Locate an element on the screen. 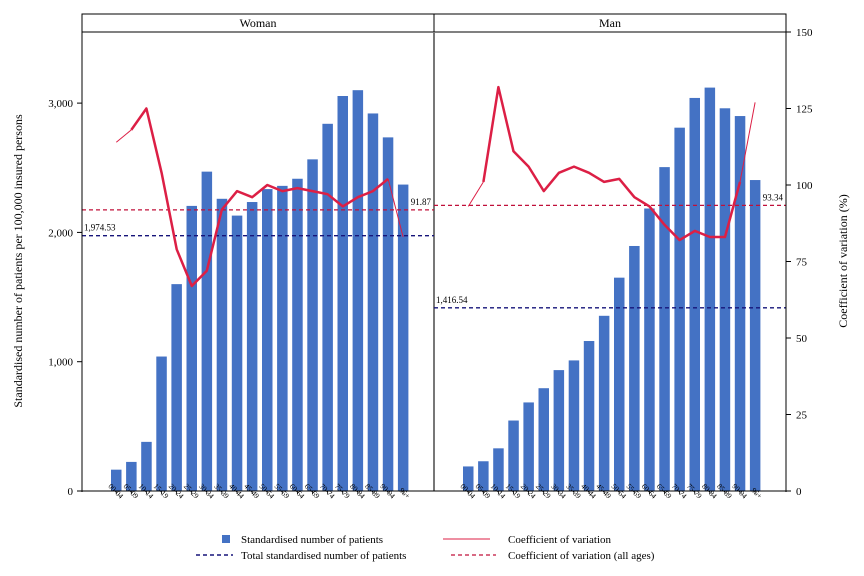 This screenshot has height=576, width=864. total-patients-label-1: 1,416.54 is located at coordinates (452, 300).